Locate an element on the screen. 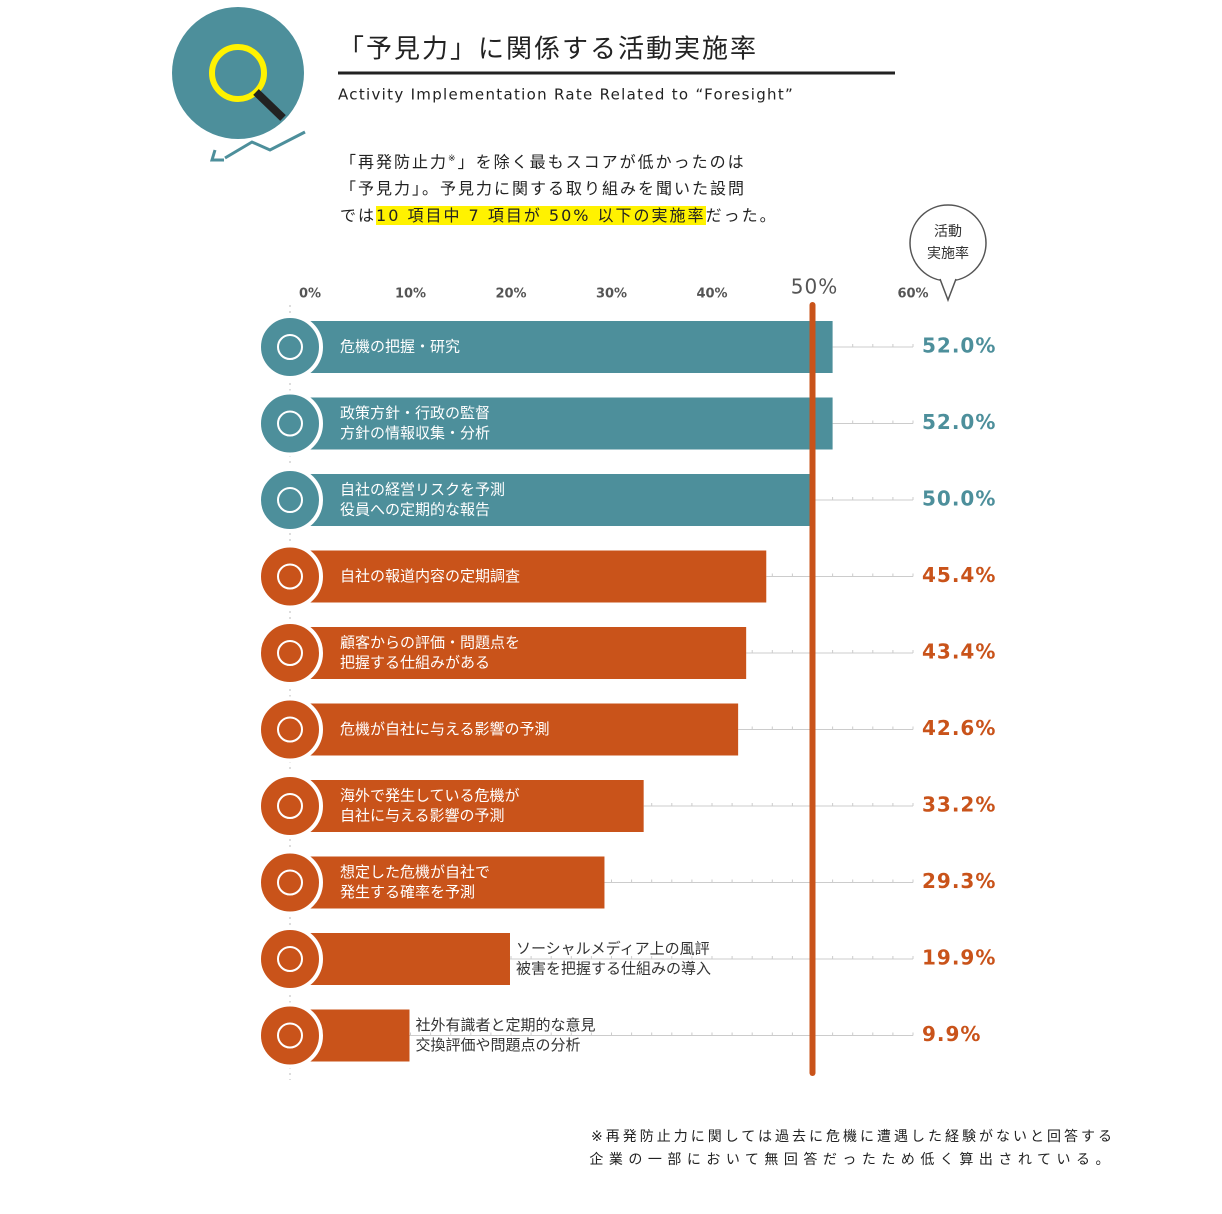  x-tick-label: 0% is located at coordinates (310, 294).